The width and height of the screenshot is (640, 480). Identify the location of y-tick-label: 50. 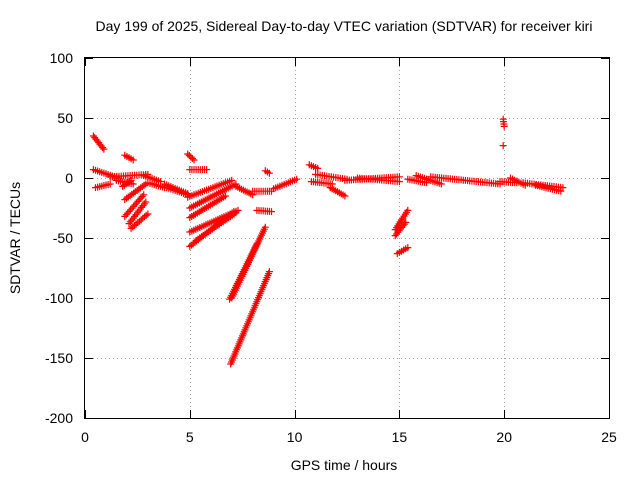
(65, 118).